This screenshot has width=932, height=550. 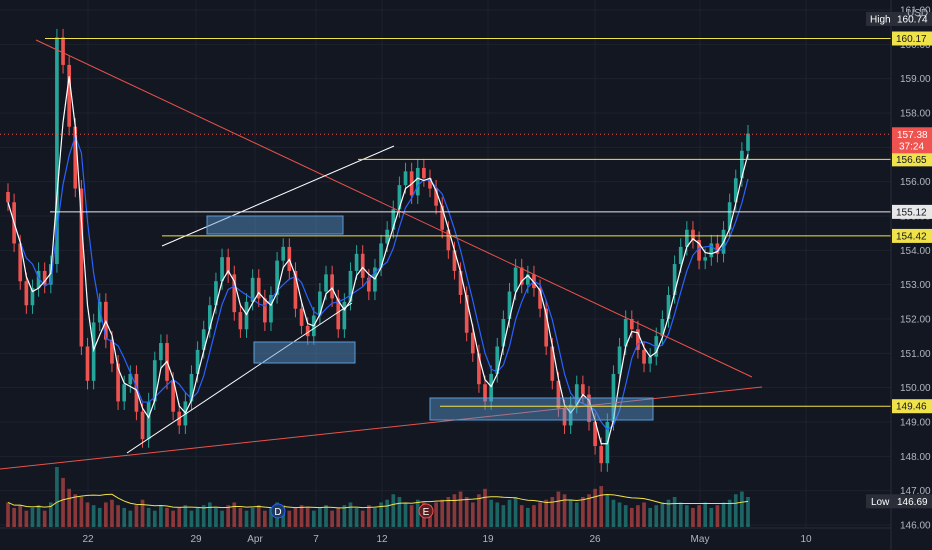 I want to click on level-tag-1: 156.65, so click(x=912, y=159).